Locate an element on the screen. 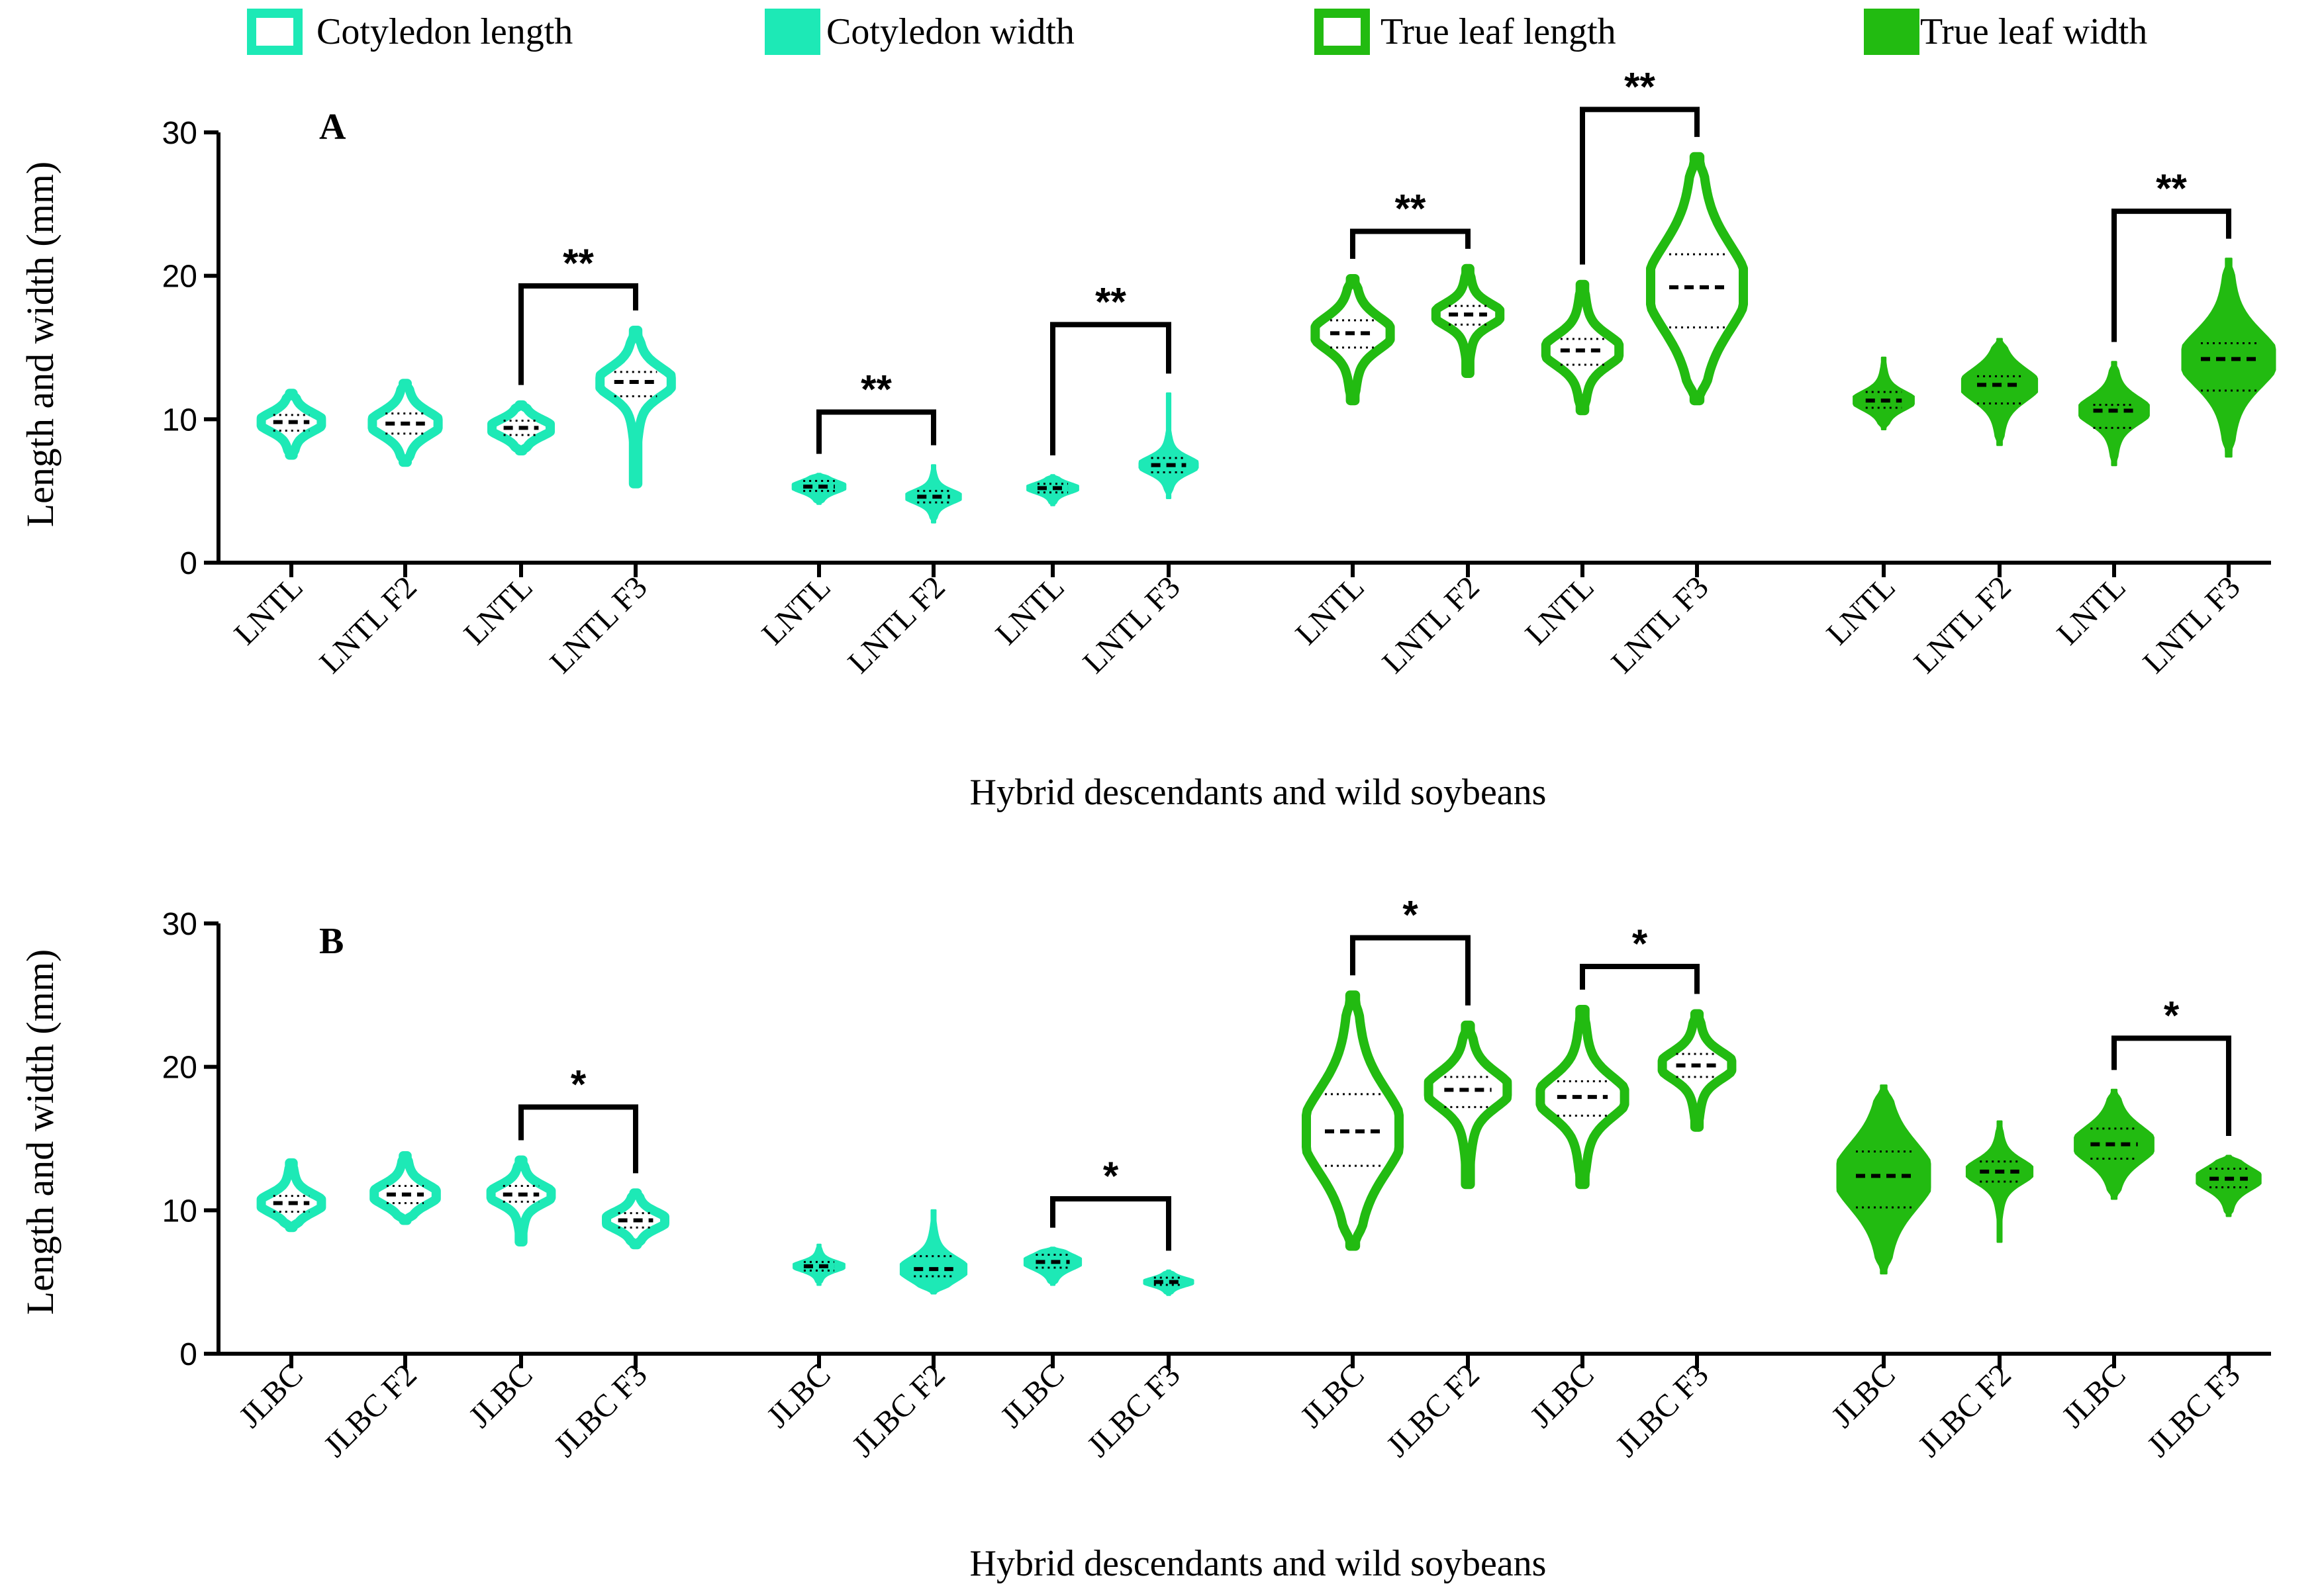 The height and width of the screenshot is (1596, 2324). panel-b-y-tick-label: 10 is located at coordinates (179, 1211).